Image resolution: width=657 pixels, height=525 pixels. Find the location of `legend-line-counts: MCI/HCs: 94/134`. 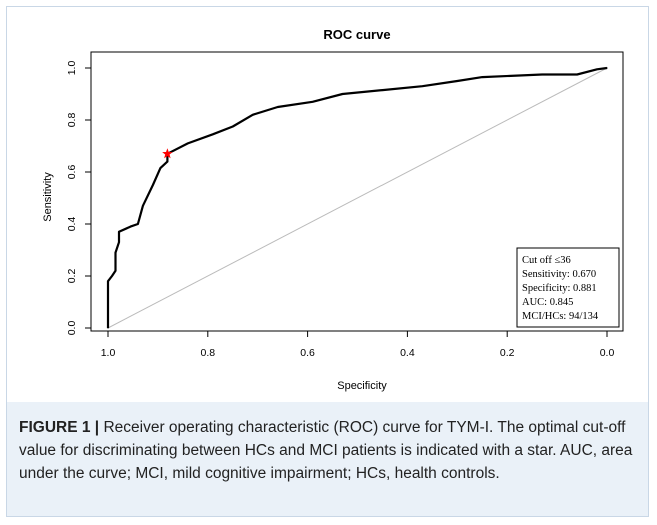

legend-line-counts: MCI/HCs: 94/134 is located at coordinates (560, 316).